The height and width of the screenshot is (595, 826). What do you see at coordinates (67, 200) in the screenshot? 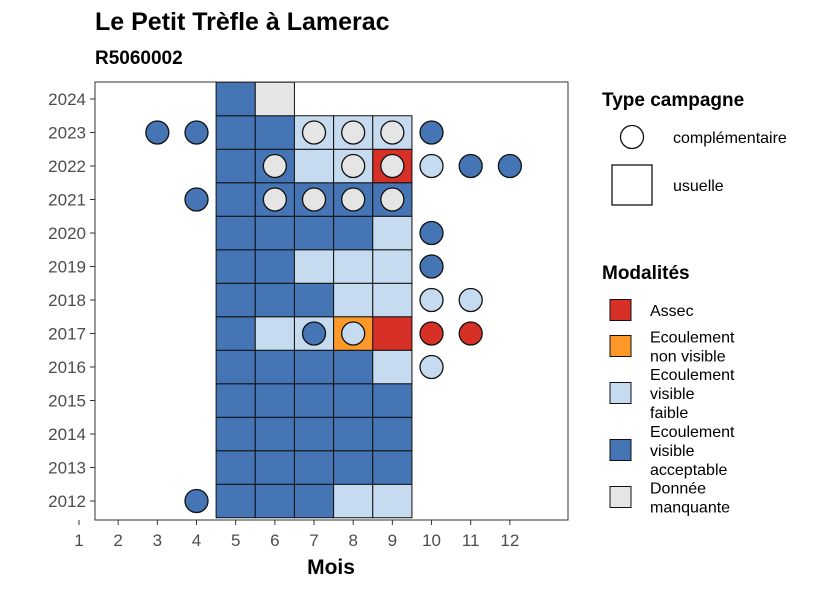
I see `y-tick-label: 2021` at bounding box center [67, 200].